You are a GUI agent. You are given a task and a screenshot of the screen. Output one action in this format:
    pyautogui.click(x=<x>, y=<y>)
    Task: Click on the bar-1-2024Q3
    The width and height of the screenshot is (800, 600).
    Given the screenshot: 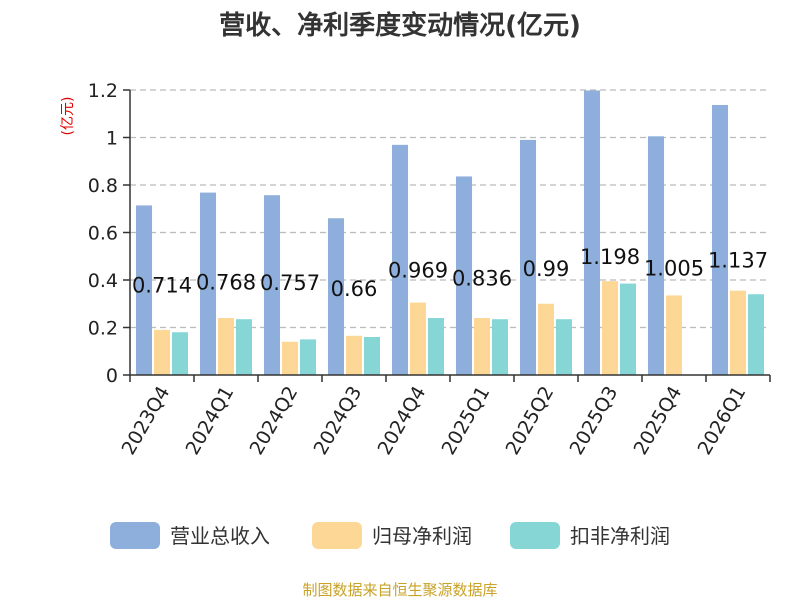 What is the action you would take?
    pyautogui.click(x=336, y=296)
    